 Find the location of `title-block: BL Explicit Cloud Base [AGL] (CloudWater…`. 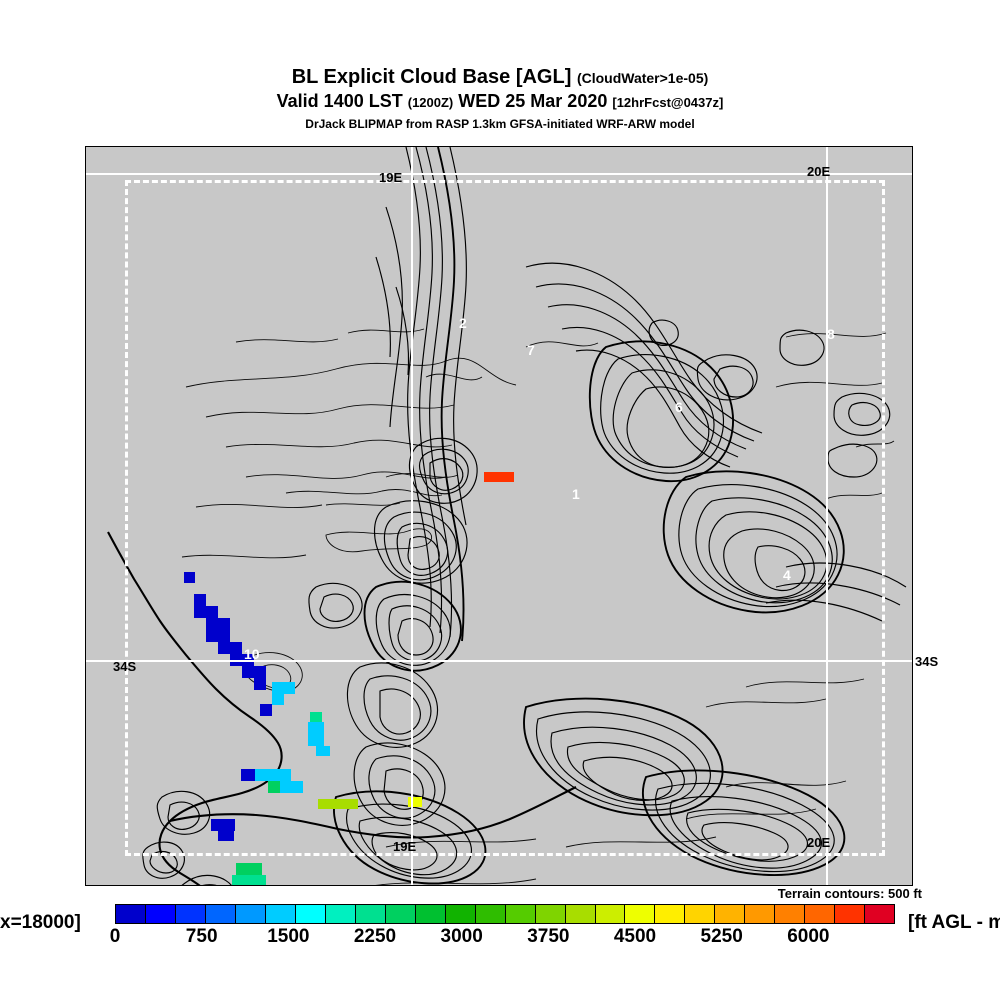

title-block: BL Explicit Cloud Base [AGL] (CloudWater… is located at coordinates (500, 99).